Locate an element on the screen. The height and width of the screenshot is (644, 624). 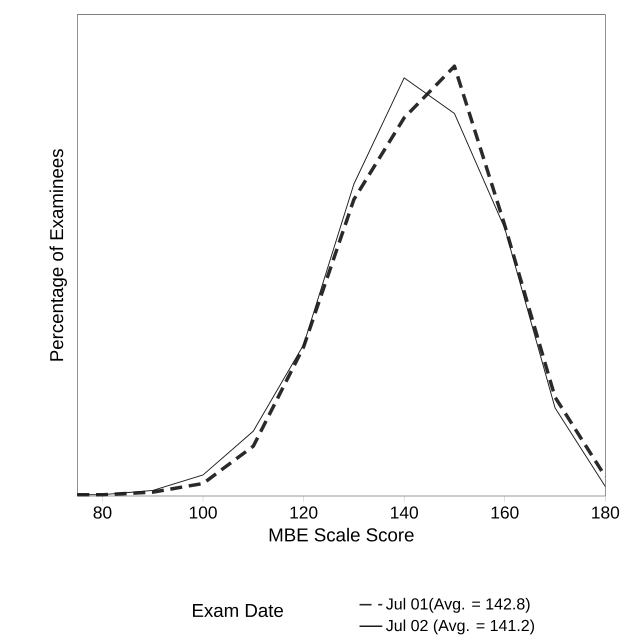
x-tick-label: 120 is located at coordinates (304, 512).